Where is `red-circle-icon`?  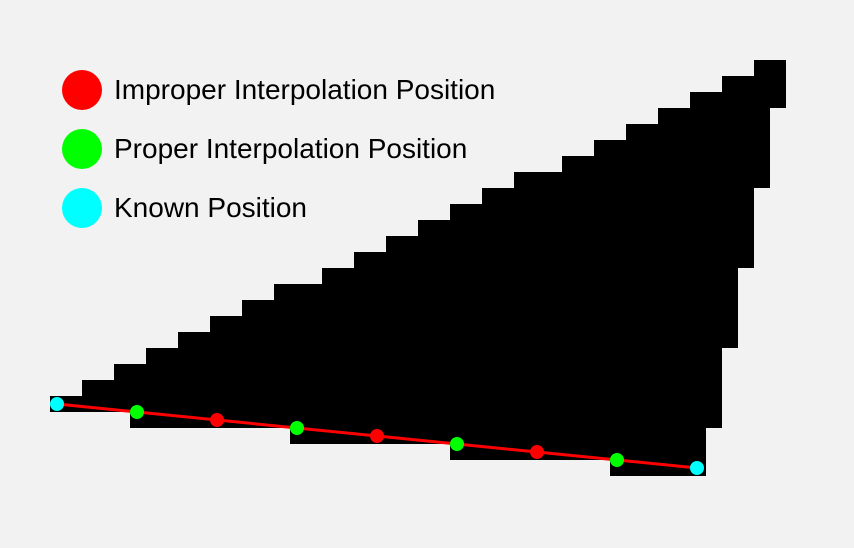
red-circle-icon is located at coordinates (82, 90).